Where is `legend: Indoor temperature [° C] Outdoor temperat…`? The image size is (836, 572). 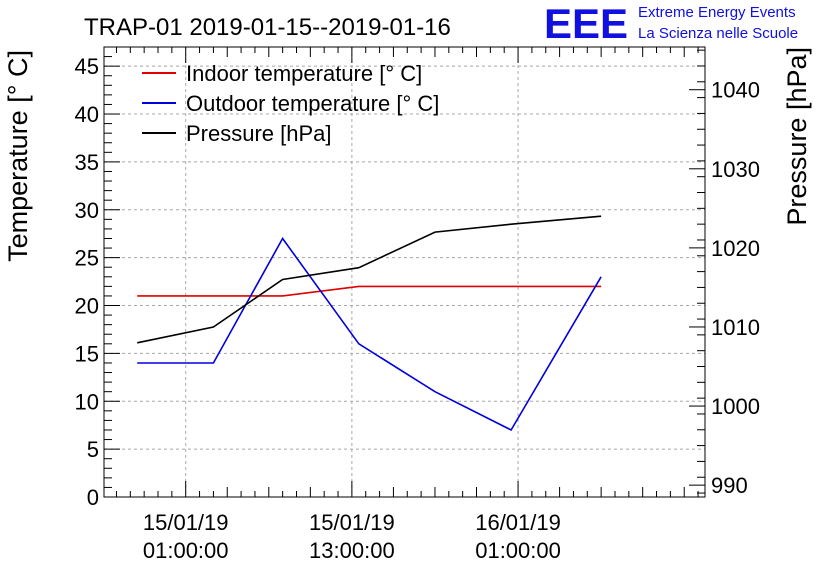
legend: Indoor temperature [° C] Outdoor temperat… is located at coordinates (290, 103).